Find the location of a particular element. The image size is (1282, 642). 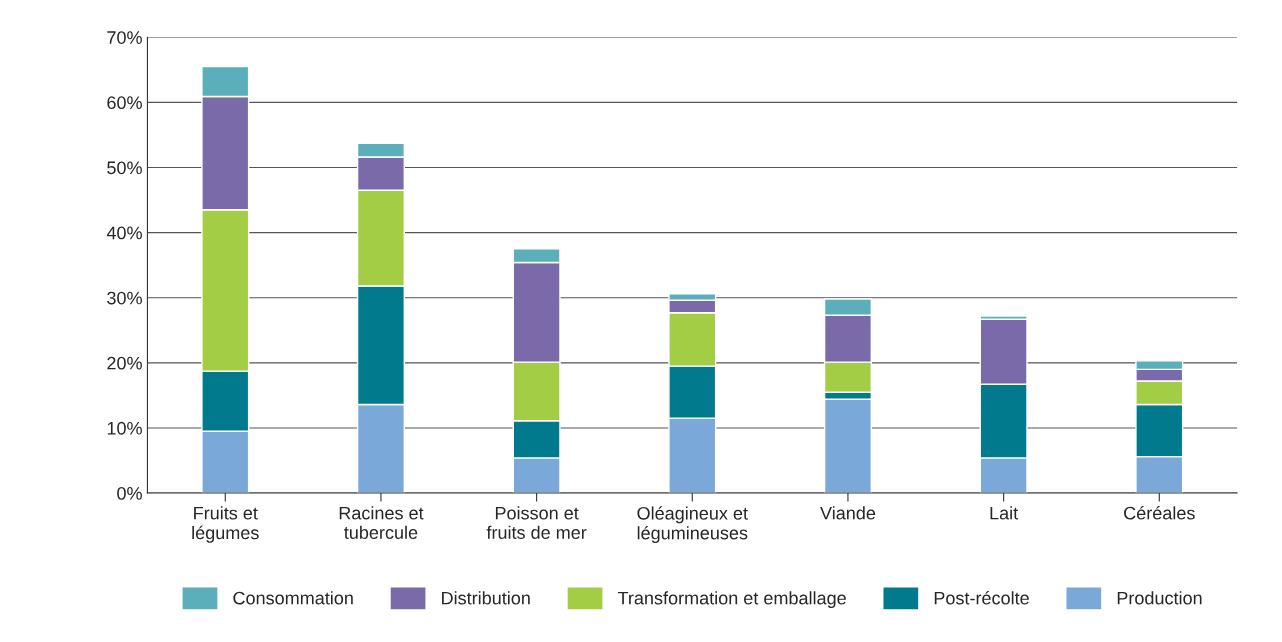

x-tick-label: Oléagineux et légumineuses is located at coordinates (692, 524).